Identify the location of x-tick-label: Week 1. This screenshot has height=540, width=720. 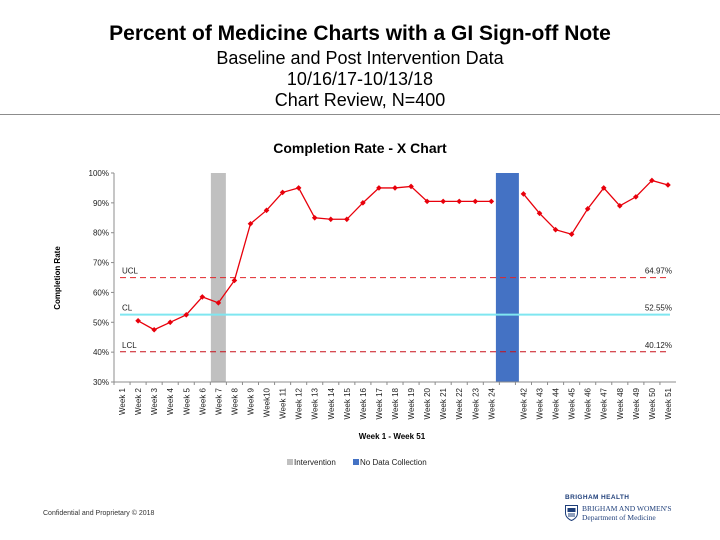
(122, 401).